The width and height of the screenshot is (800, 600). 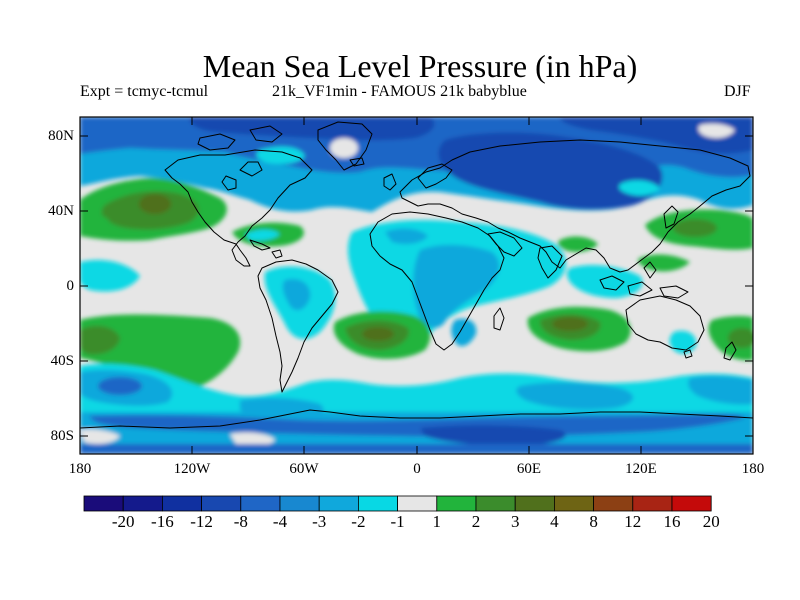 What do you see at coordinates (70, 286) in the screenshot?
I see `y-tick-label: 0` at bounding box center [70, 286].